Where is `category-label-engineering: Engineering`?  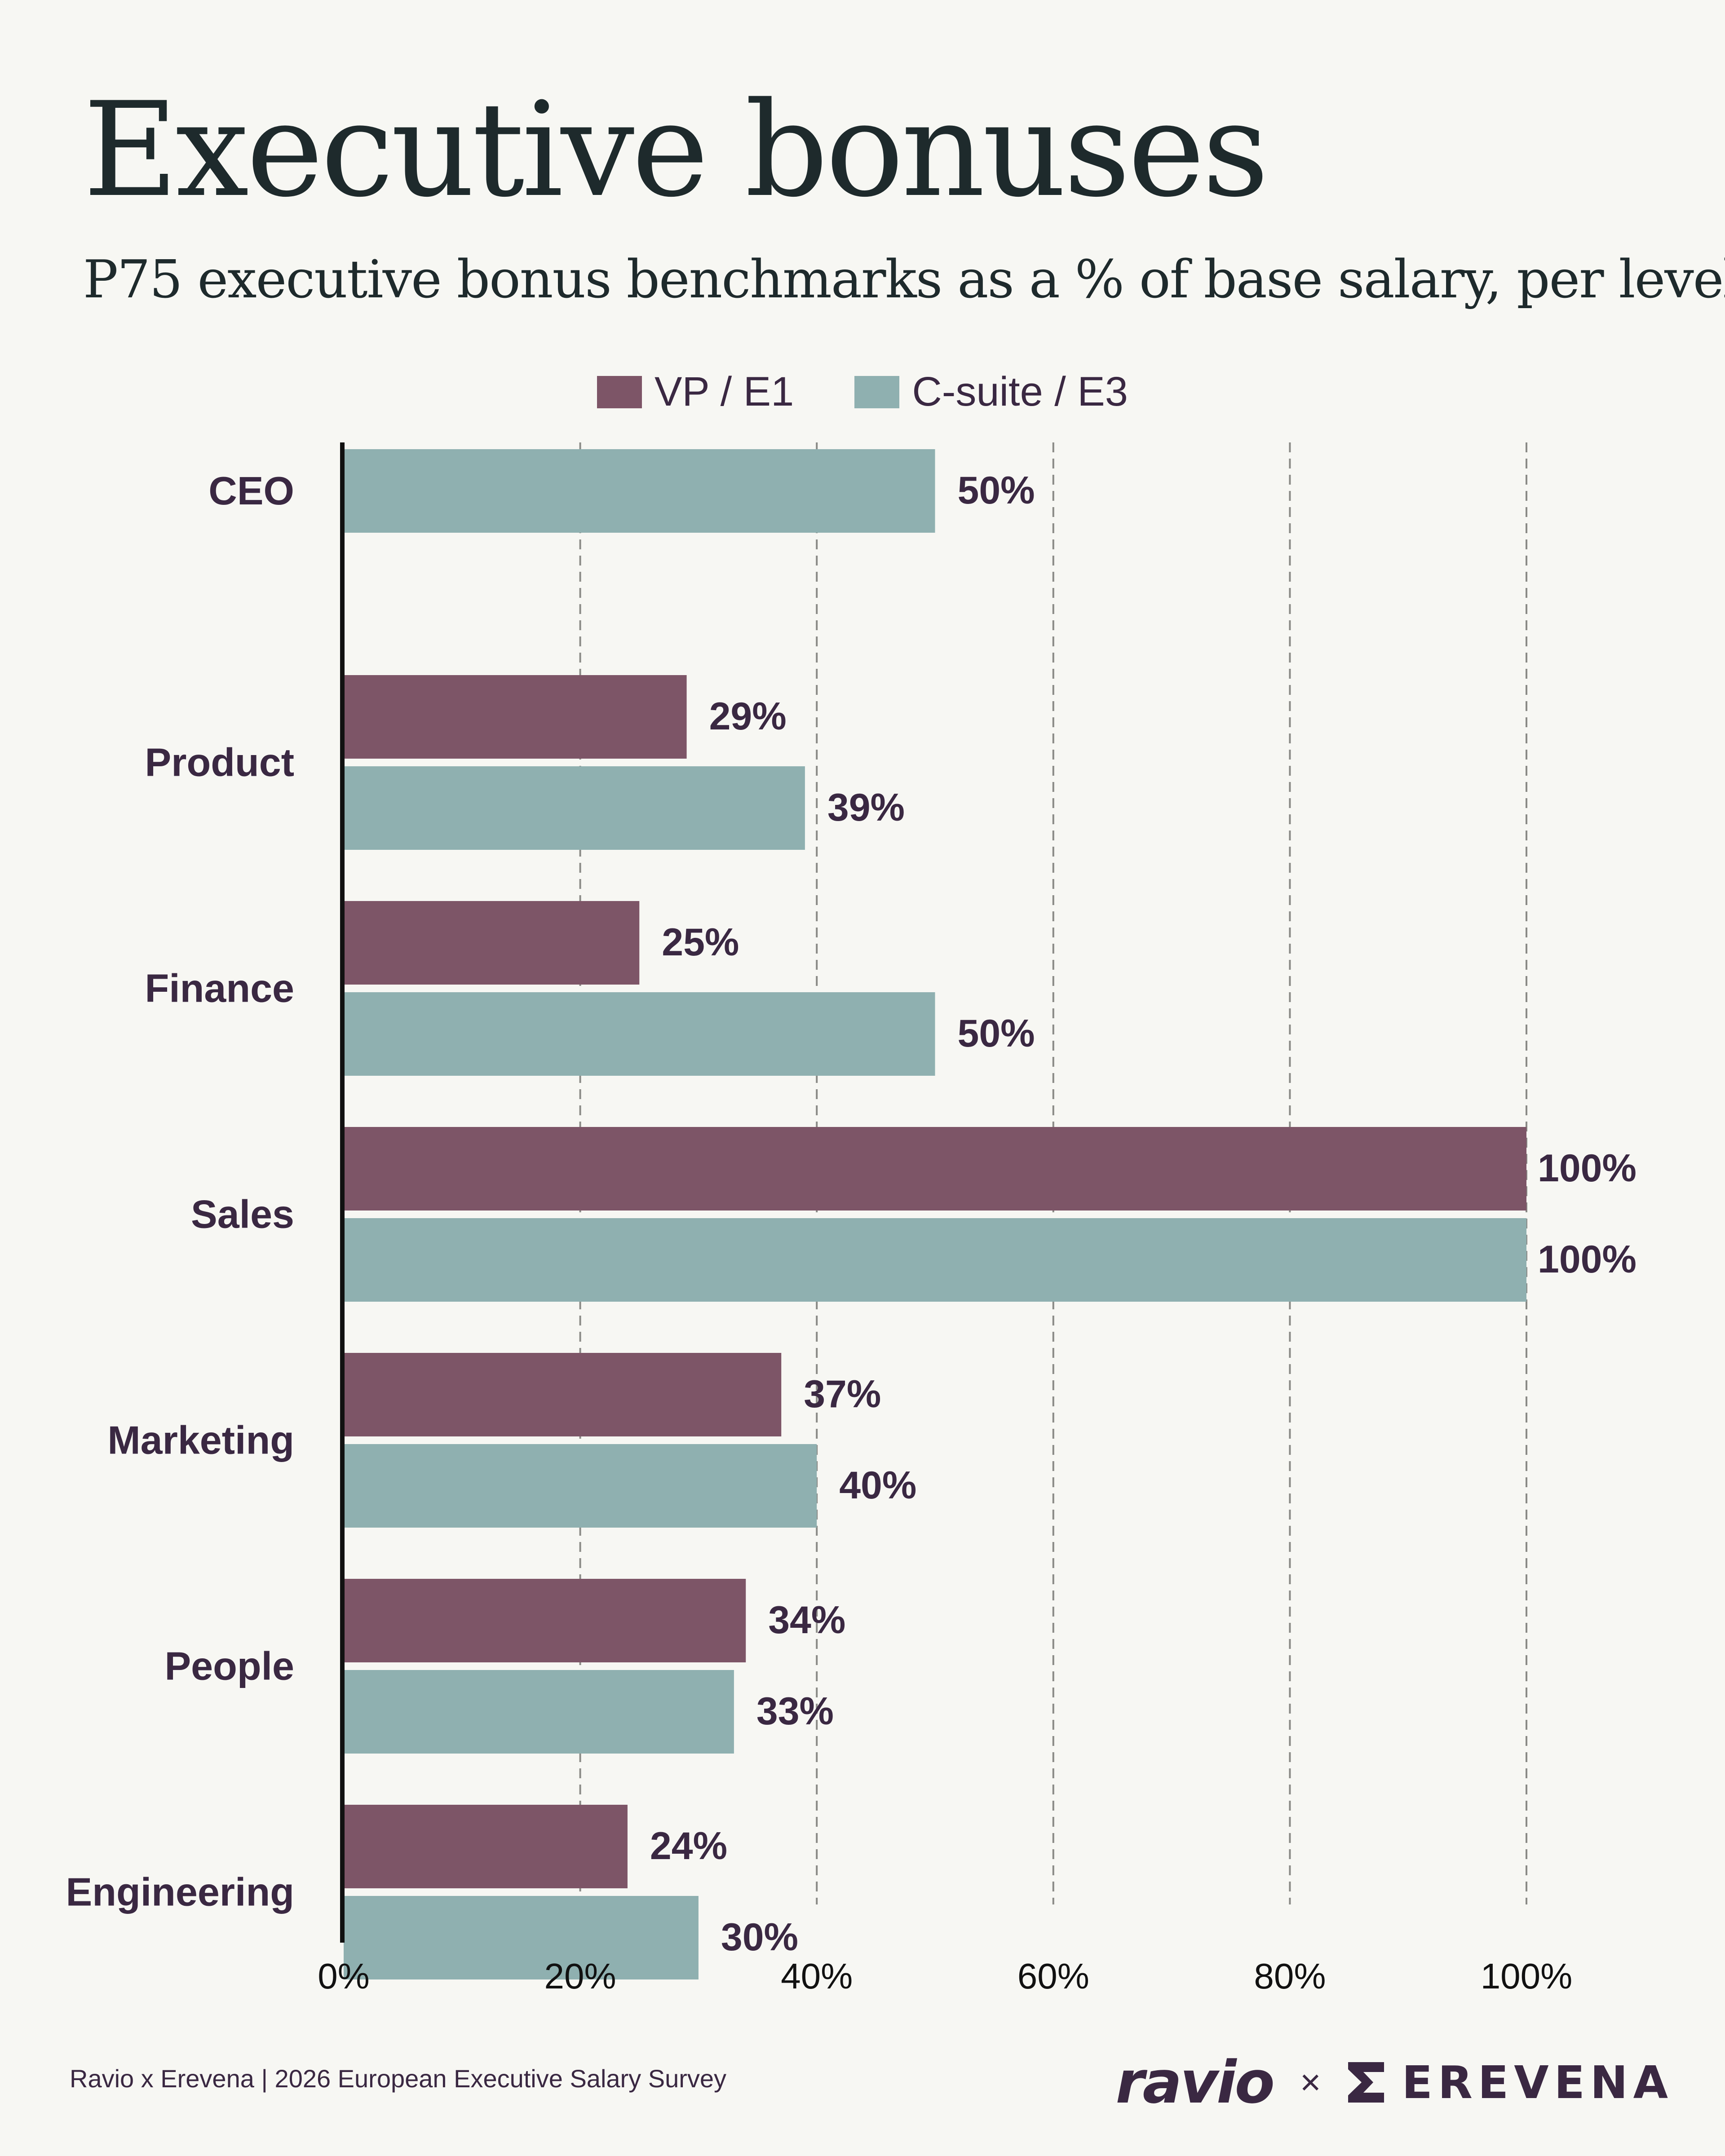 category-label-engineering: Engineering is located at coordinates (180, 1892).